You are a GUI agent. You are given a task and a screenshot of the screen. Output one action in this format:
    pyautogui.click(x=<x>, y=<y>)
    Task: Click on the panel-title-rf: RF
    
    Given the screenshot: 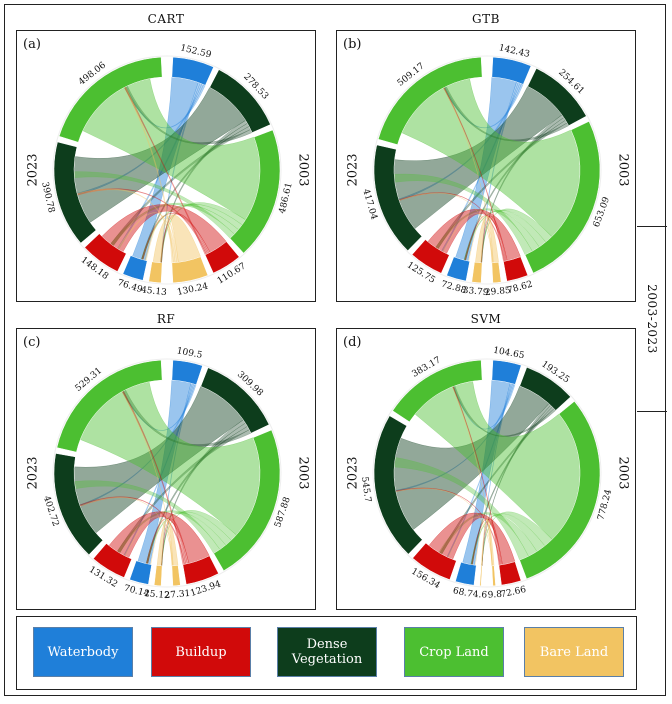 What is the action you would take?
    pyautogui.click(x=166, y=319)
    